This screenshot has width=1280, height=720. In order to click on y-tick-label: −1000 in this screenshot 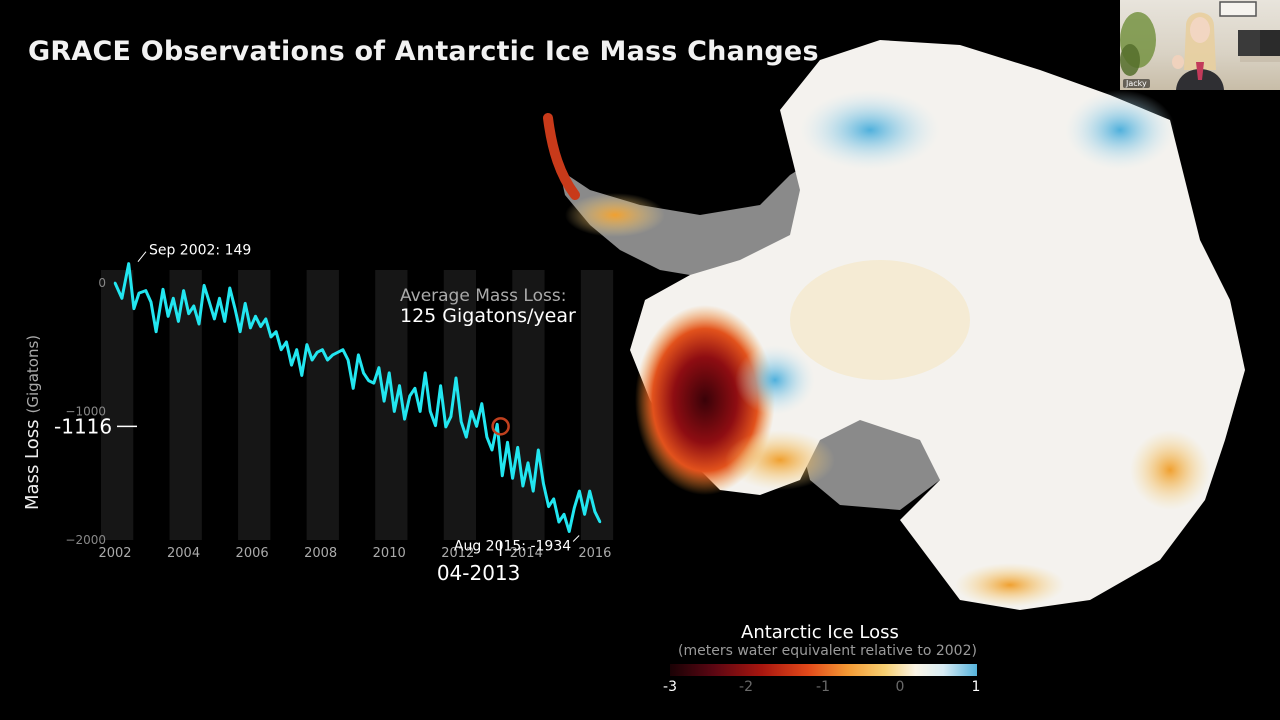, I will do `click(85, 411)`.